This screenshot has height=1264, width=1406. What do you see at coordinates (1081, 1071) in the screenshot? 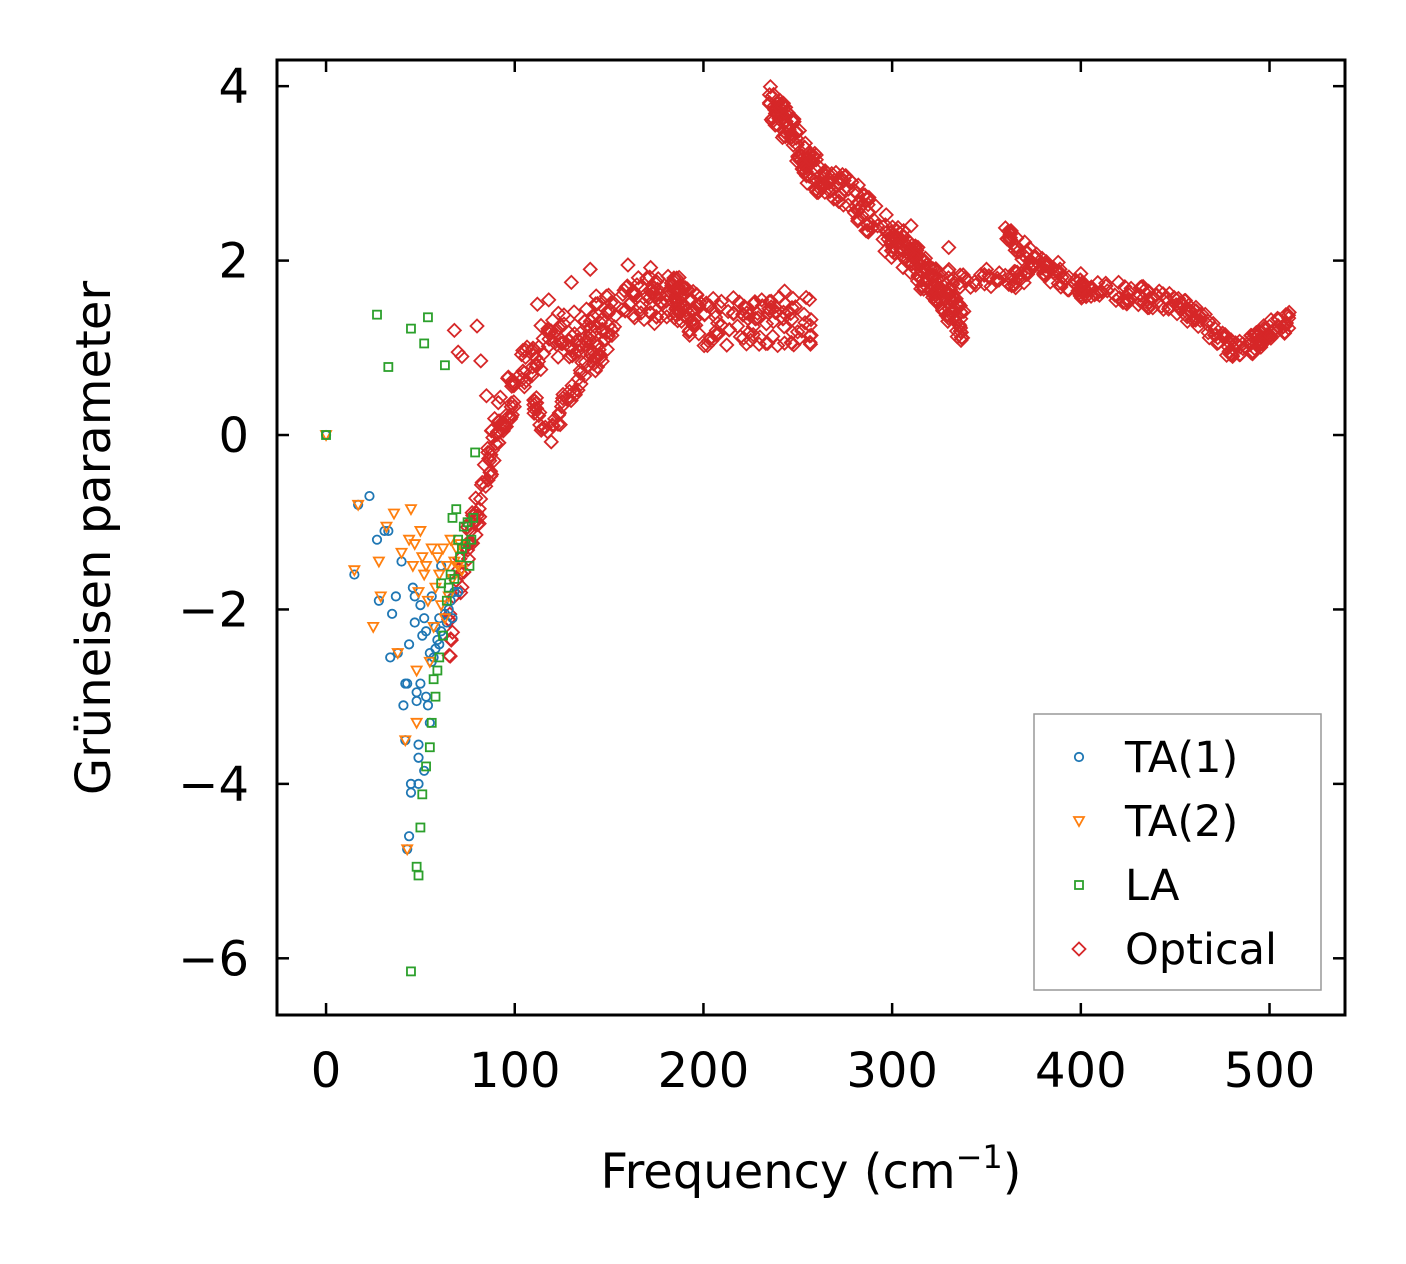
I see `x-tick-label: 400` at bounding box center [1081, 1071].